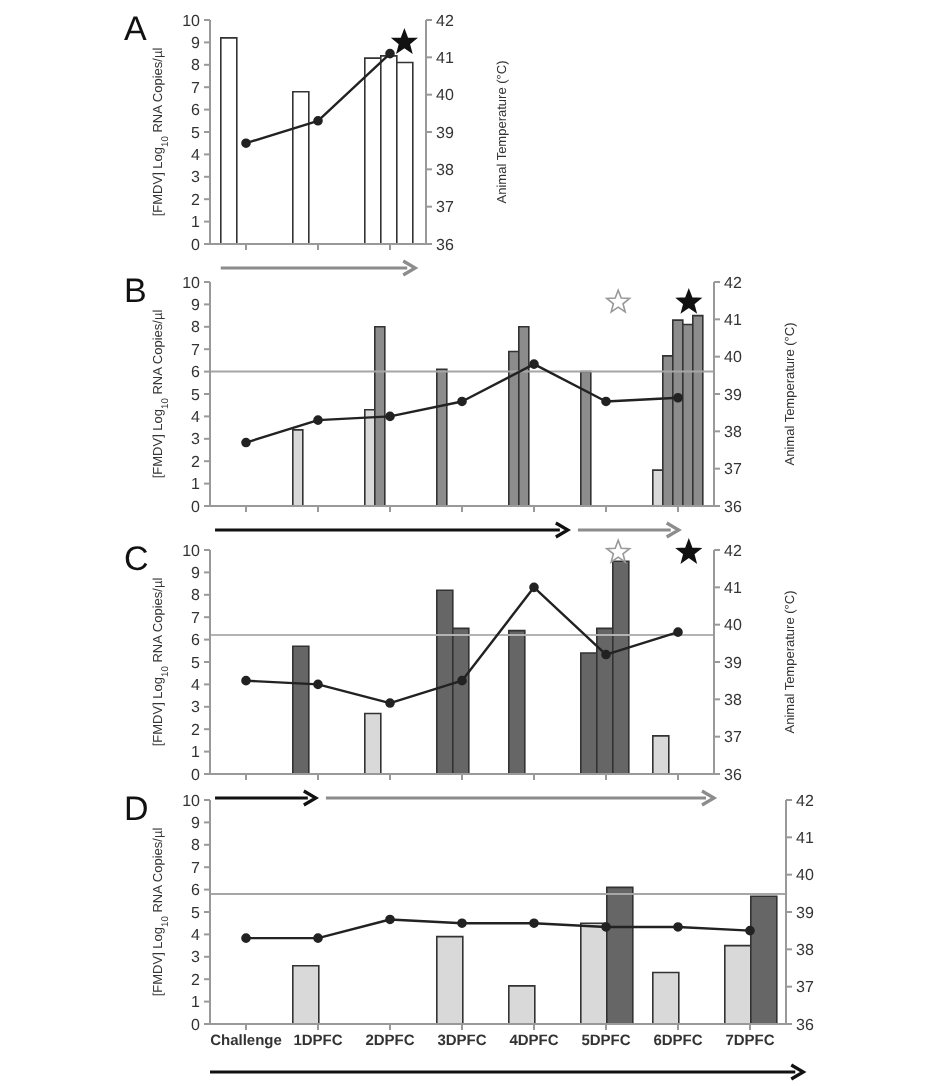  Describe the element at coordinates (136, 809) in the screenshot. I see `chart-title: D` at that location.